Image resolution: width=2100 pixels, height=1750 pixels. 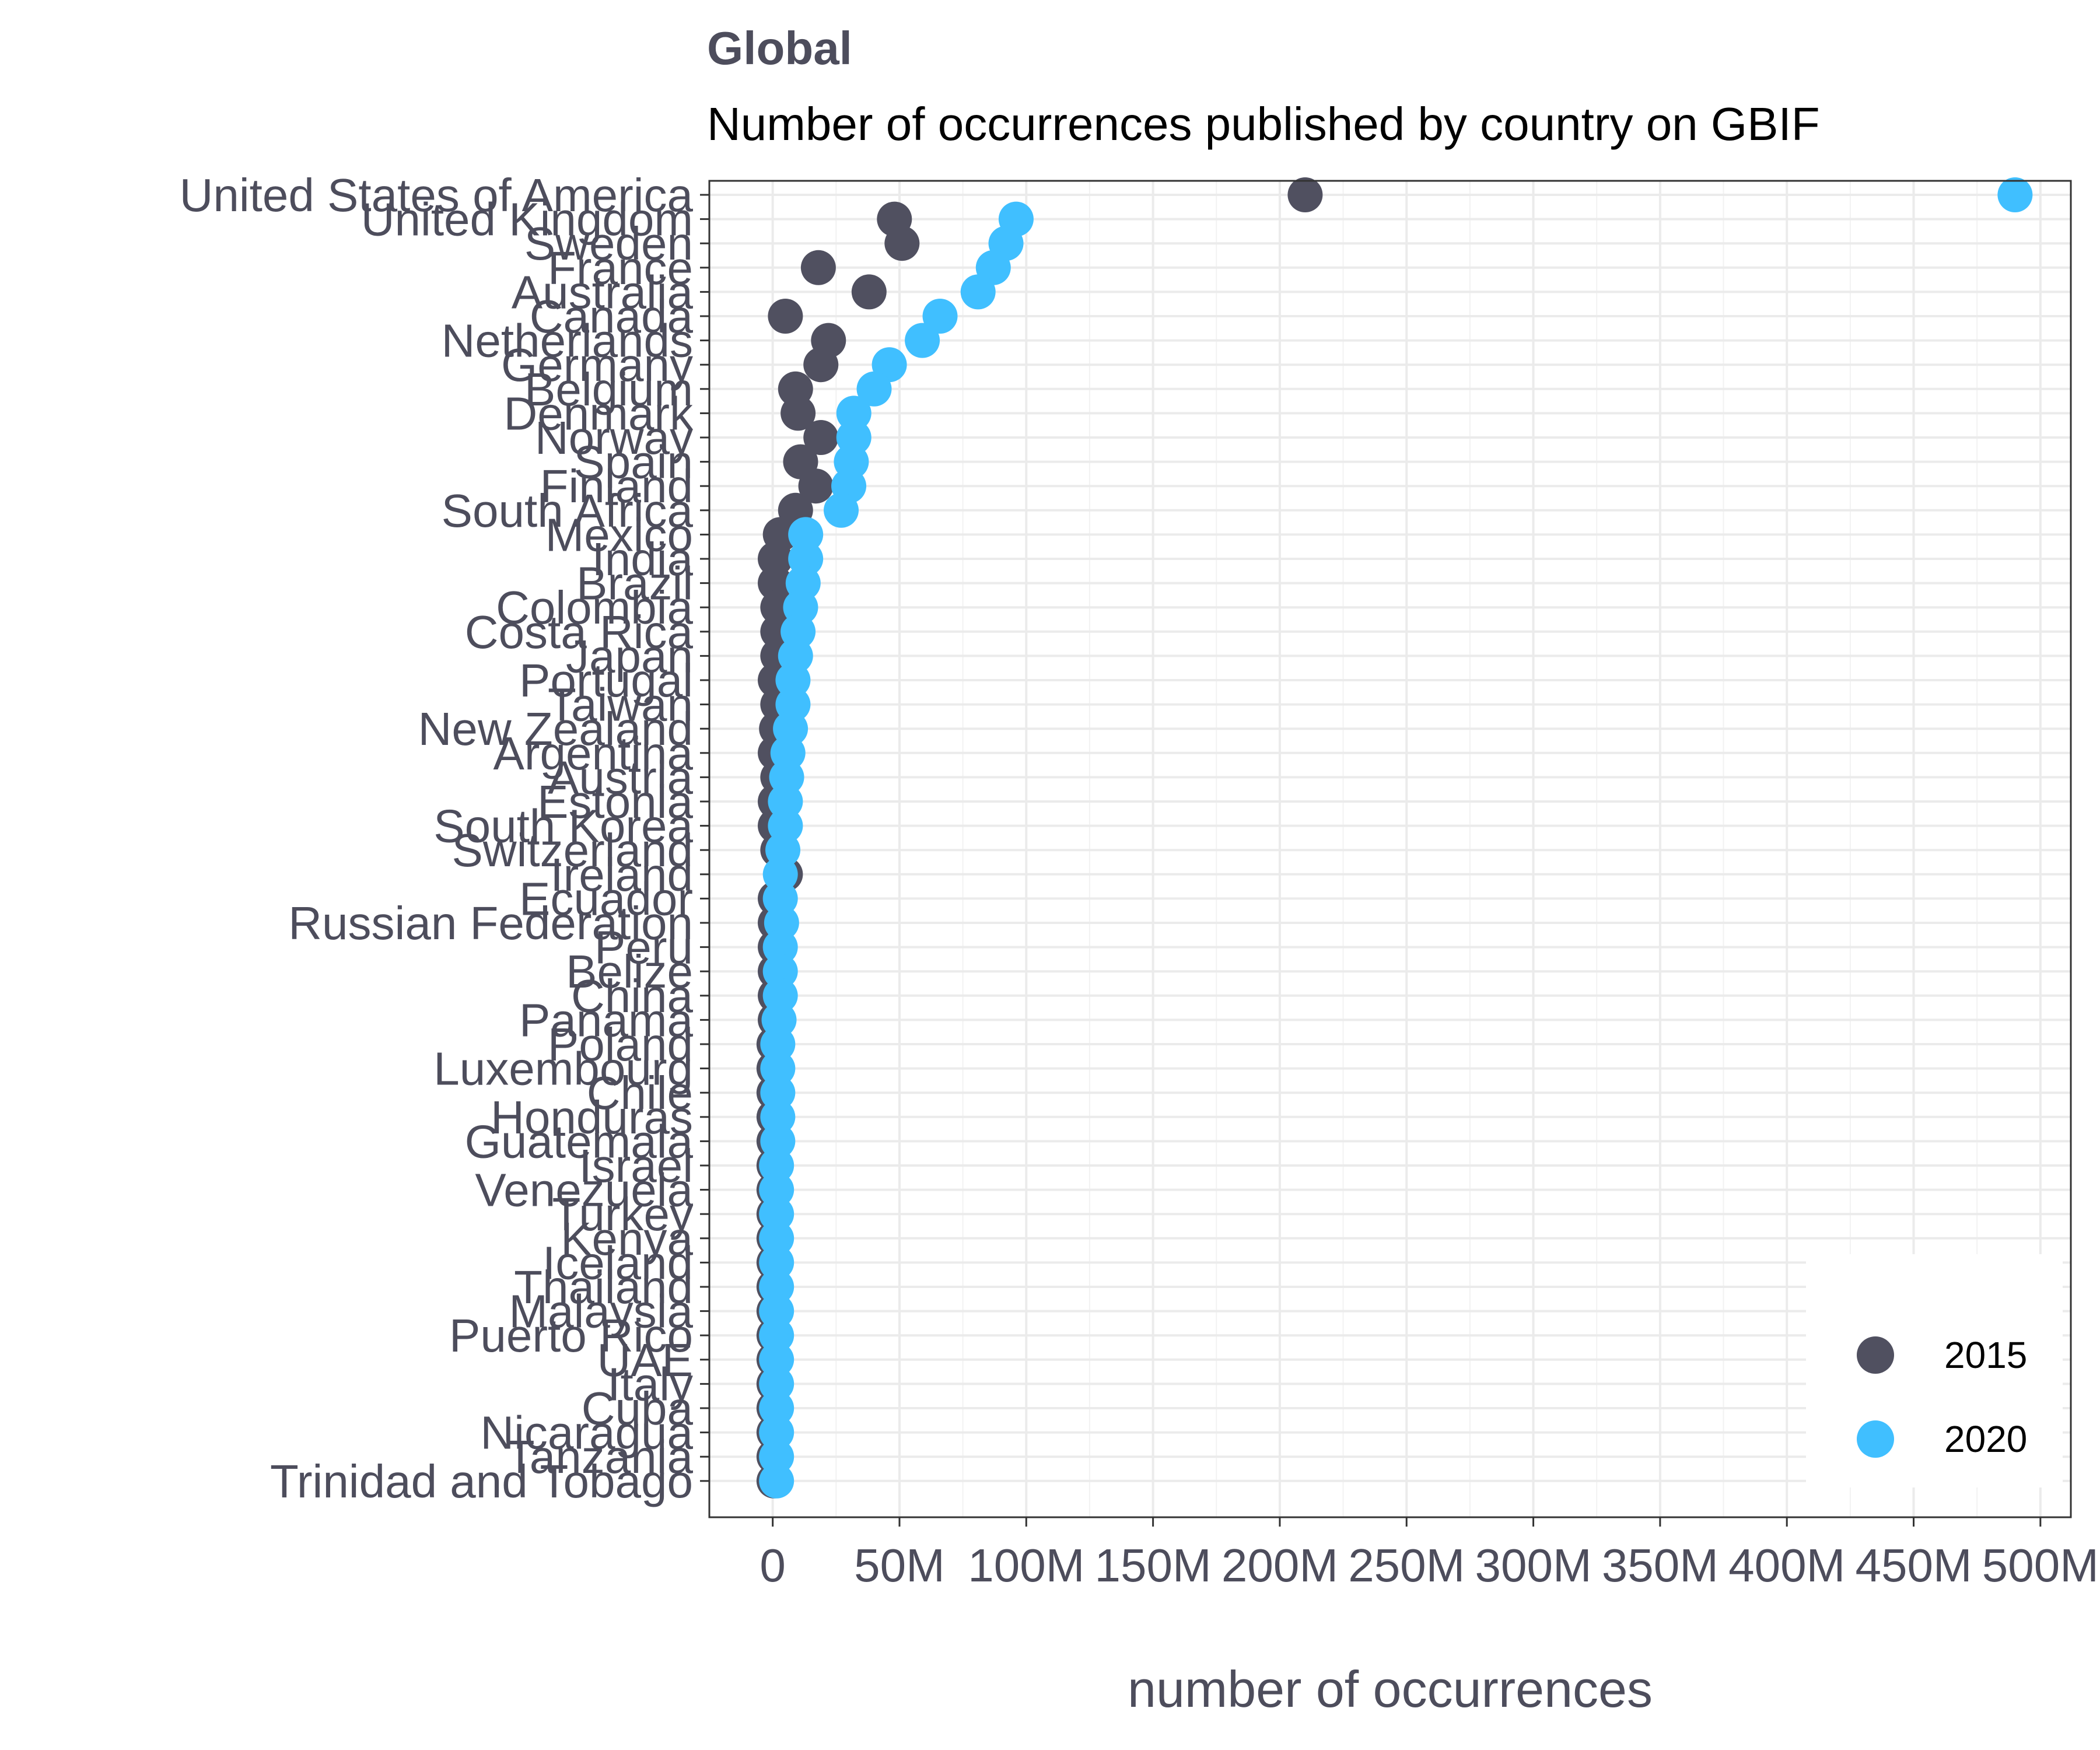 I want to click on y-tick-label: Germany, so click(x=597, y=365).